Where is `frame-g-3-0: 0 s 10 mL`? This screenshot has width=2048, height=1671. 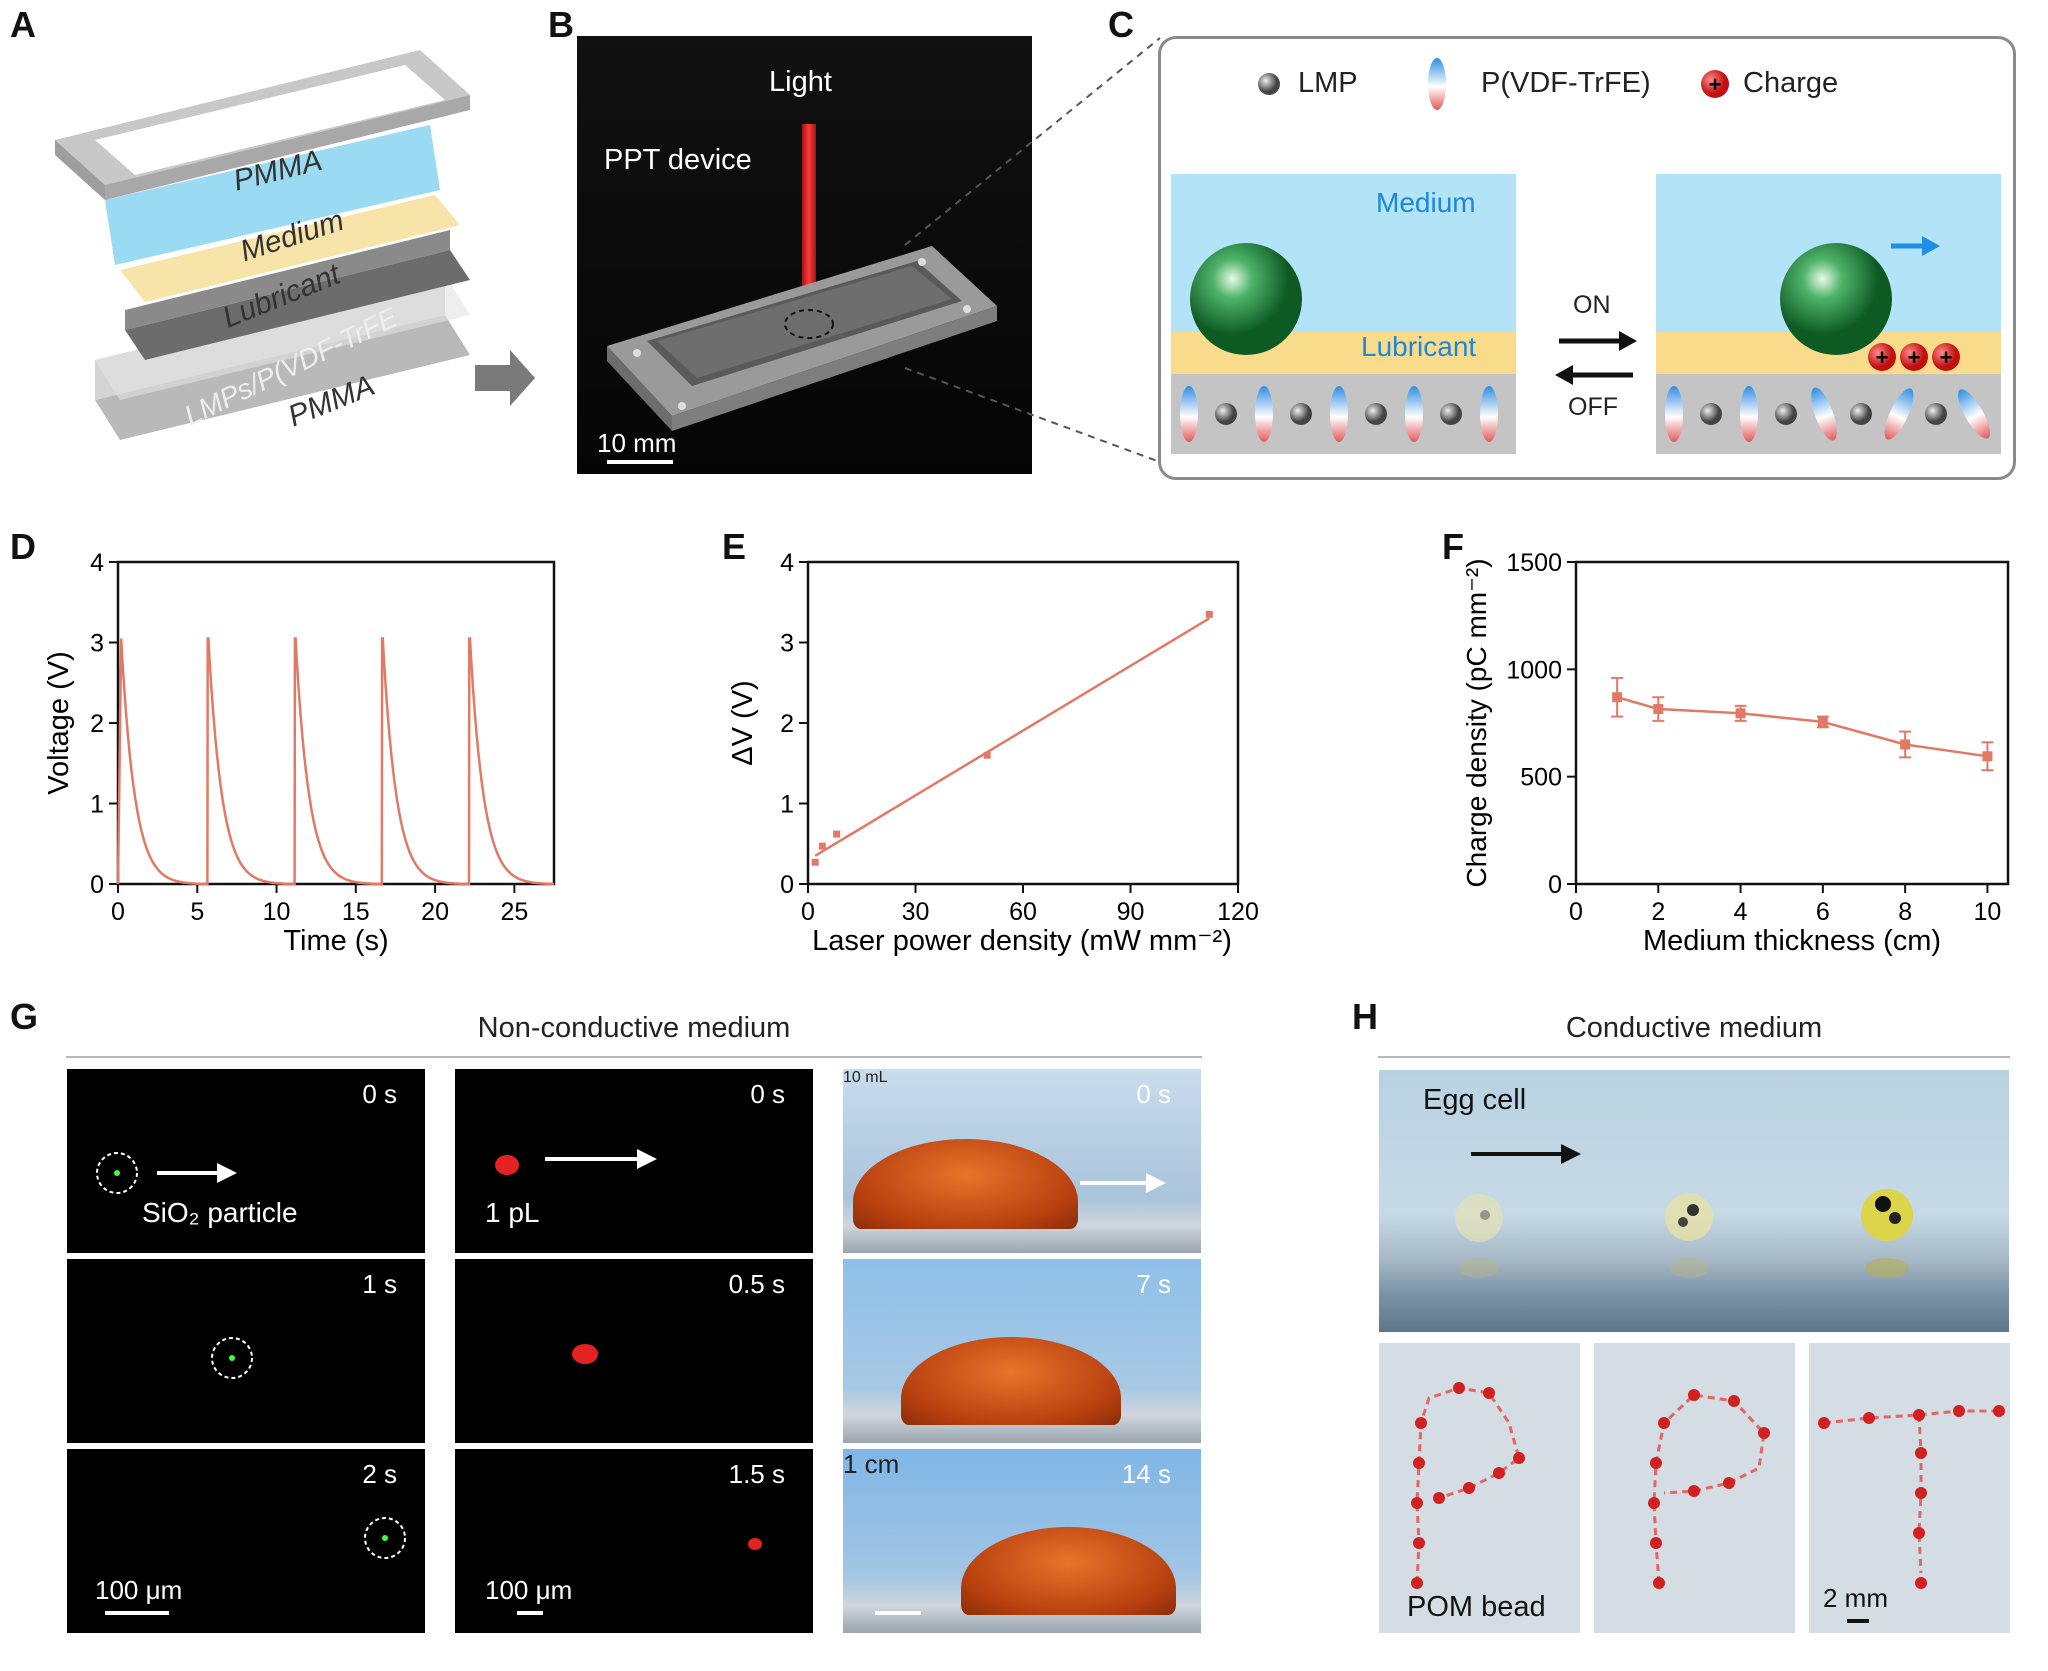 frame-g-3-0: 0 s 10 mL is located at coordinates (1022, 1161).